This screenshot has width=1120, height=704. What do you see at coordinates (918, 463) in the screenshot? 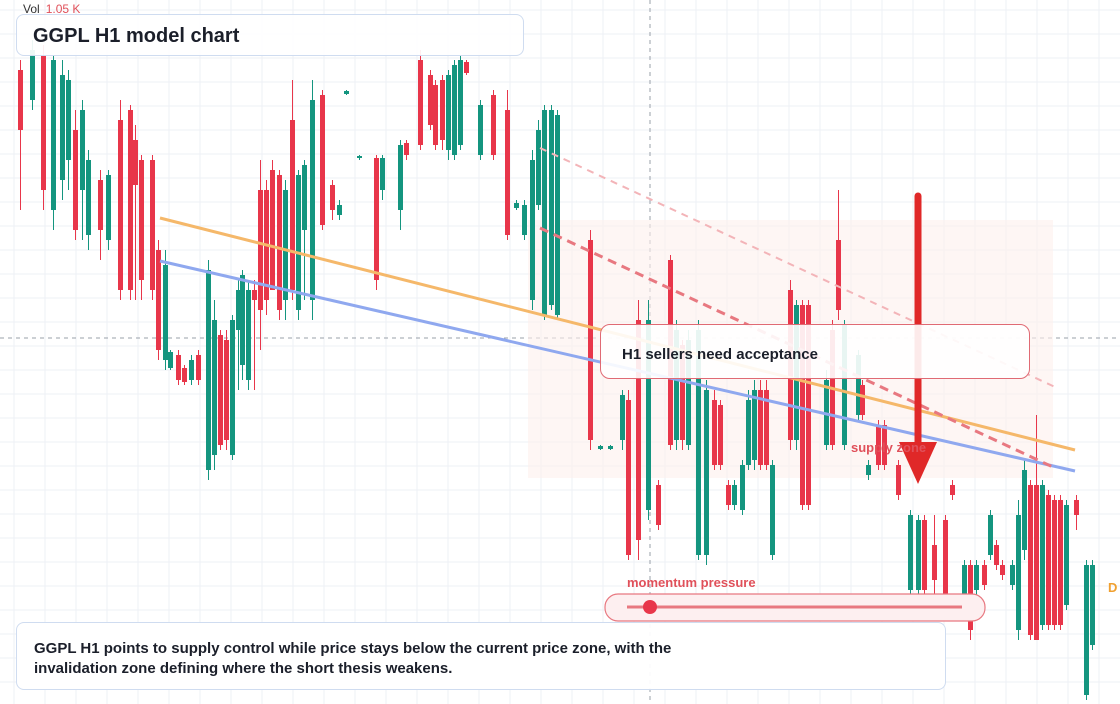
I see `down-arrow-head` at bounding box center [918, 463].